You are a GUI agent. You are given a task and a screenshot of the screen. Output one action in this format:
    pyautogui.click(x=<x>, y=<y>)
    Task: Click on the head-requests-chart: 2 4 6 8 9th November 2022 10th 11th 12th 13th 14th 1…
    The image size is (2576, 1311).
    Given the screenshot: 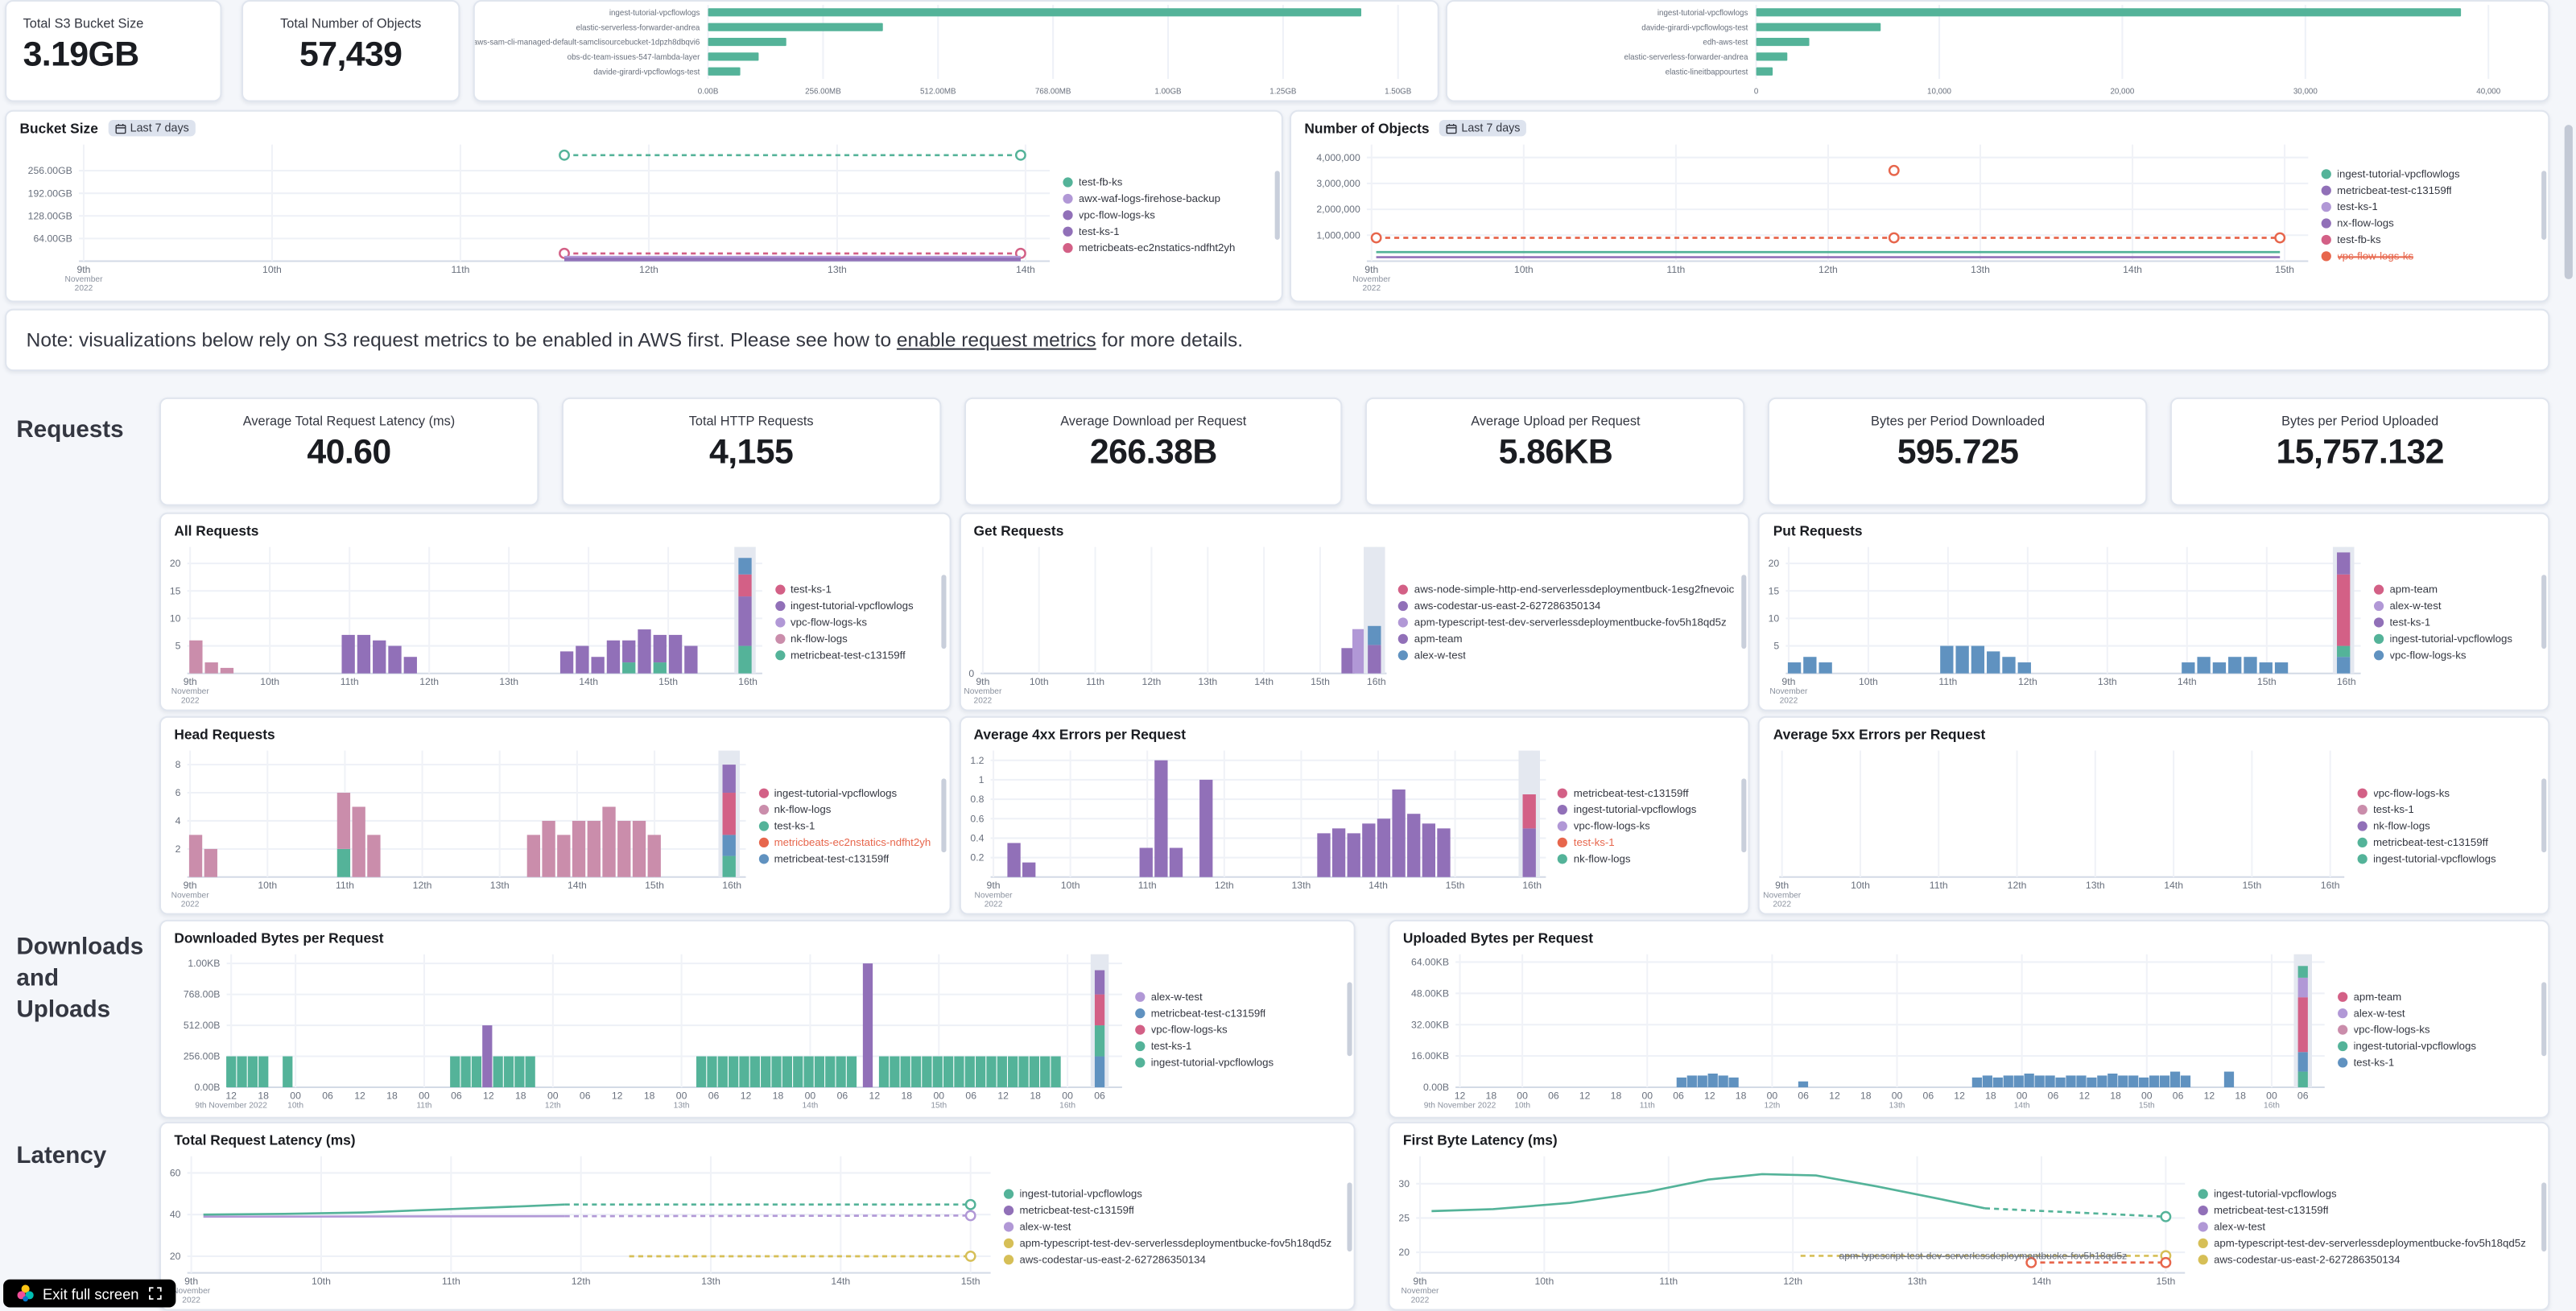 What is the action you would take?
    pyautogui.click(x=458, y=826)
    